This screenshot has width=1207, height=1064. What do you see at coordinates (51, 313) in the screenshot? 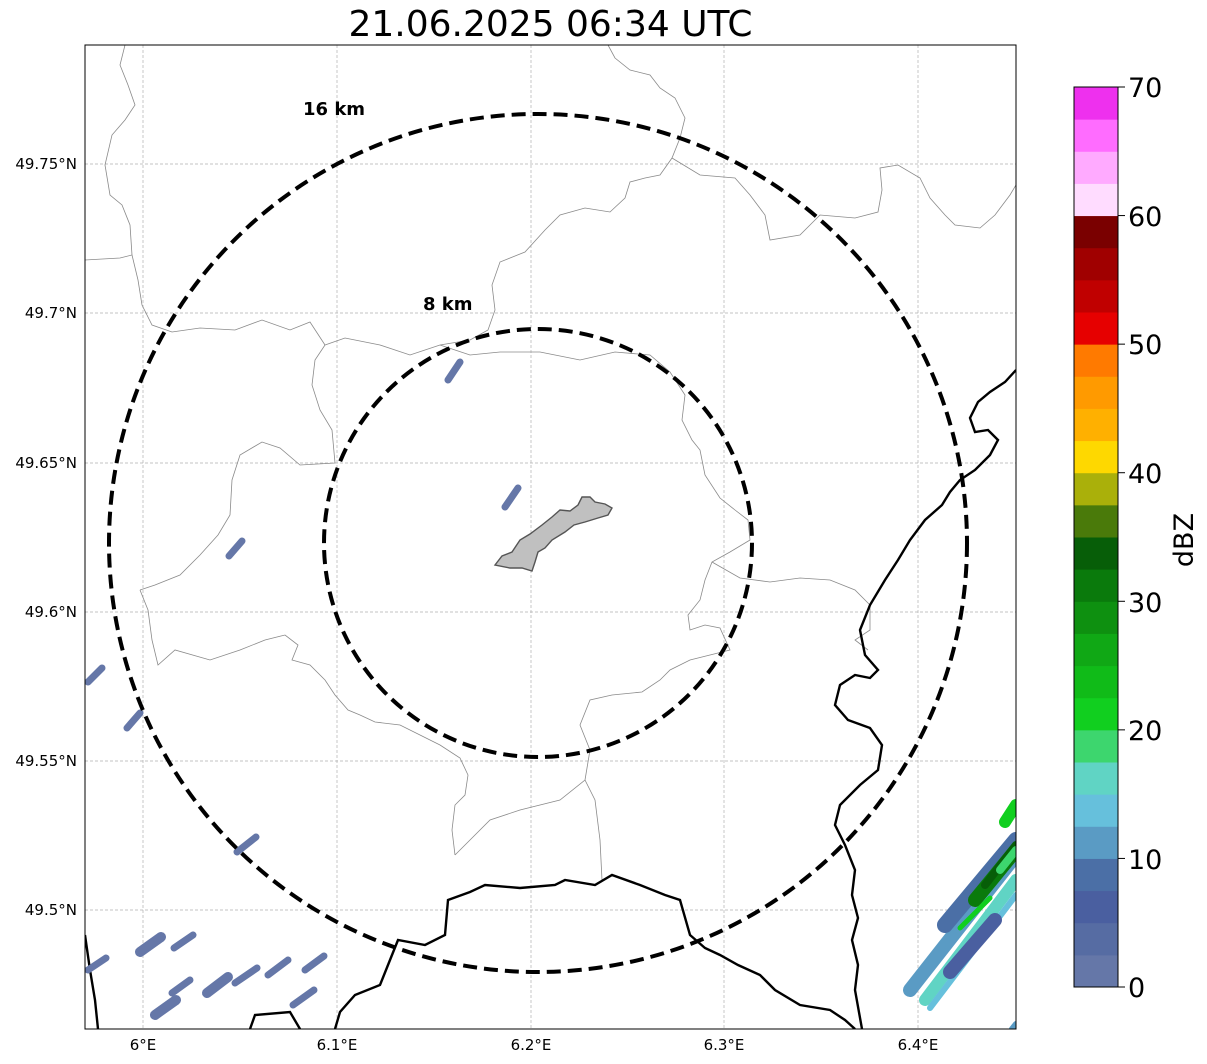
I see `lat-tick-label: 49.7°N` at bounding box center [51, 313].